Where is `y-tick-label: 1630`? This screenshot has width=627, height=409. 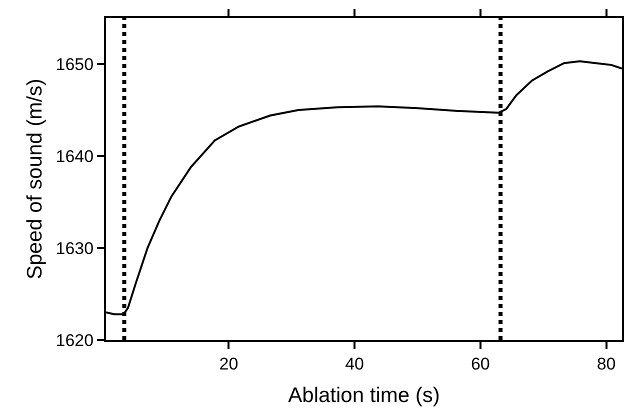 y-tick-label: 1630 is located at coordinates (75, 248).